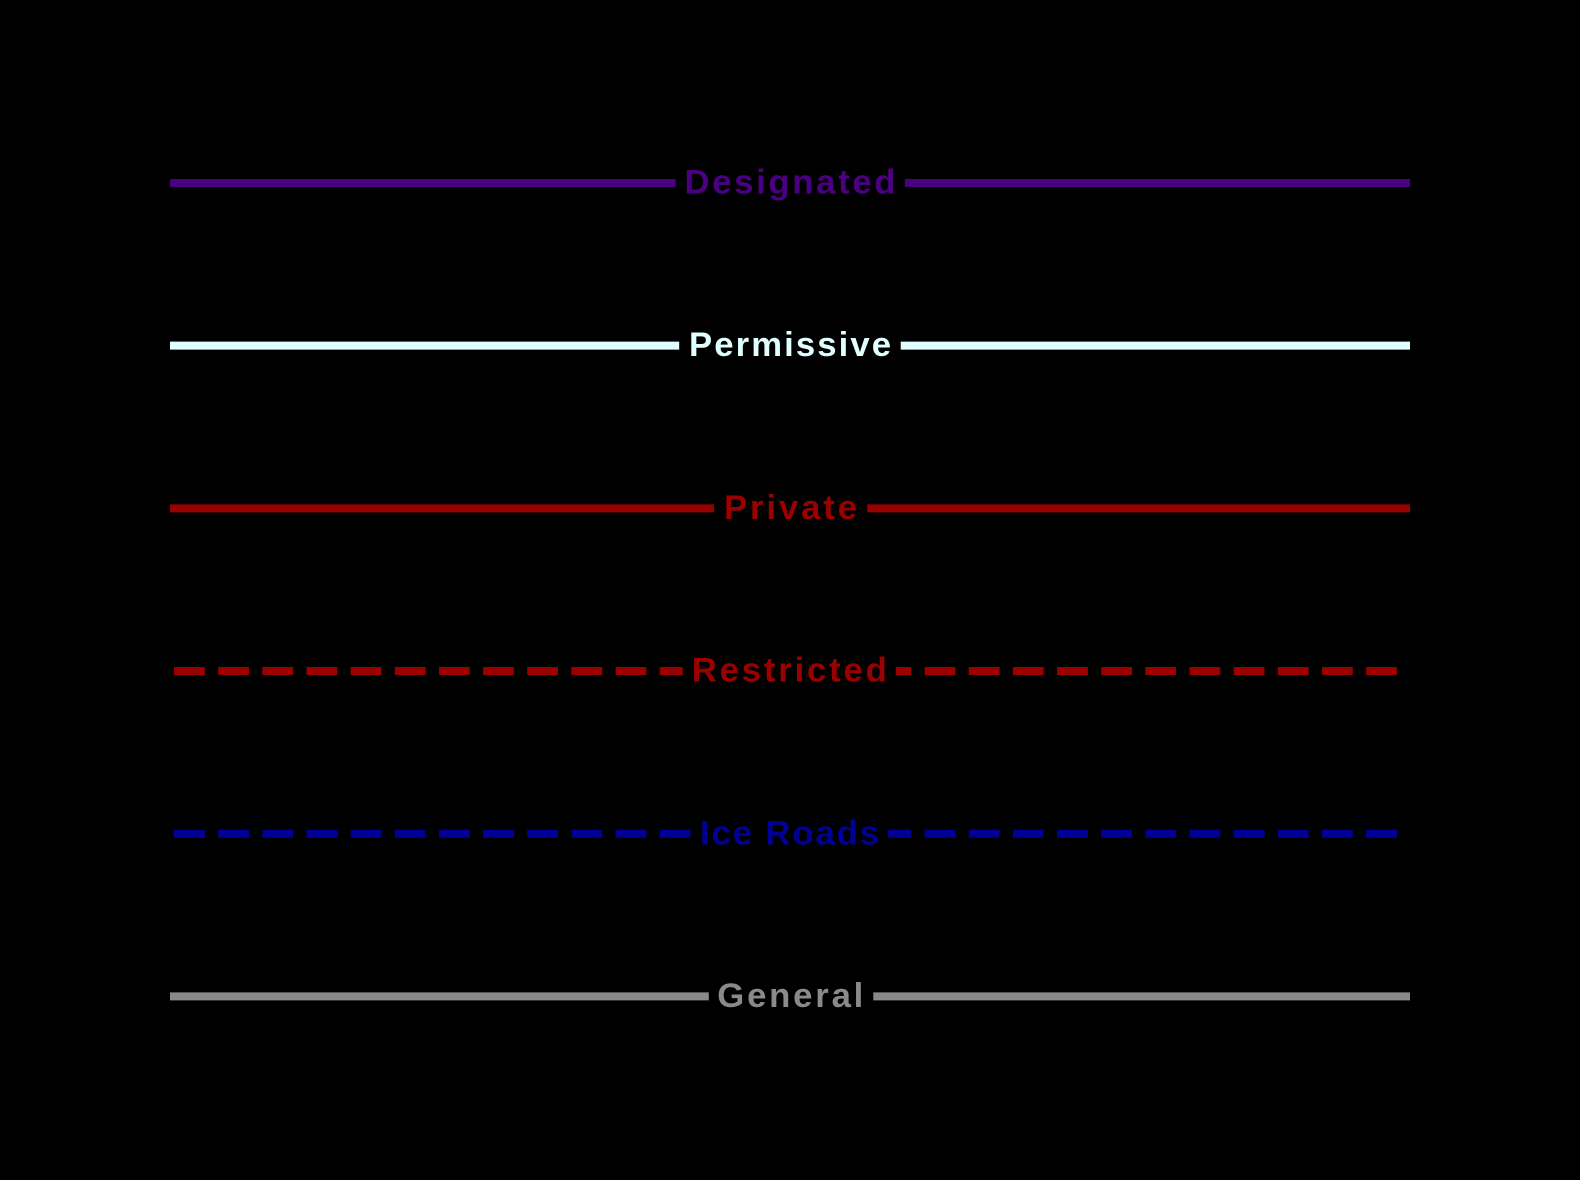  What do you see at coordinates (789, 671) in the screenshot?
I see `svg-text: Restricted` at bounding box center [789, 671].